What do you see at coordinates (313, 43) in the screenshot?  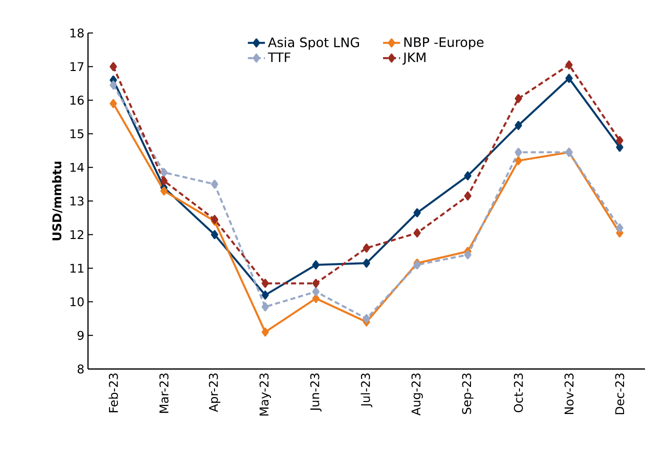 I see `legend-label: Asia Spot LNG` at bounding box center [313, 43].